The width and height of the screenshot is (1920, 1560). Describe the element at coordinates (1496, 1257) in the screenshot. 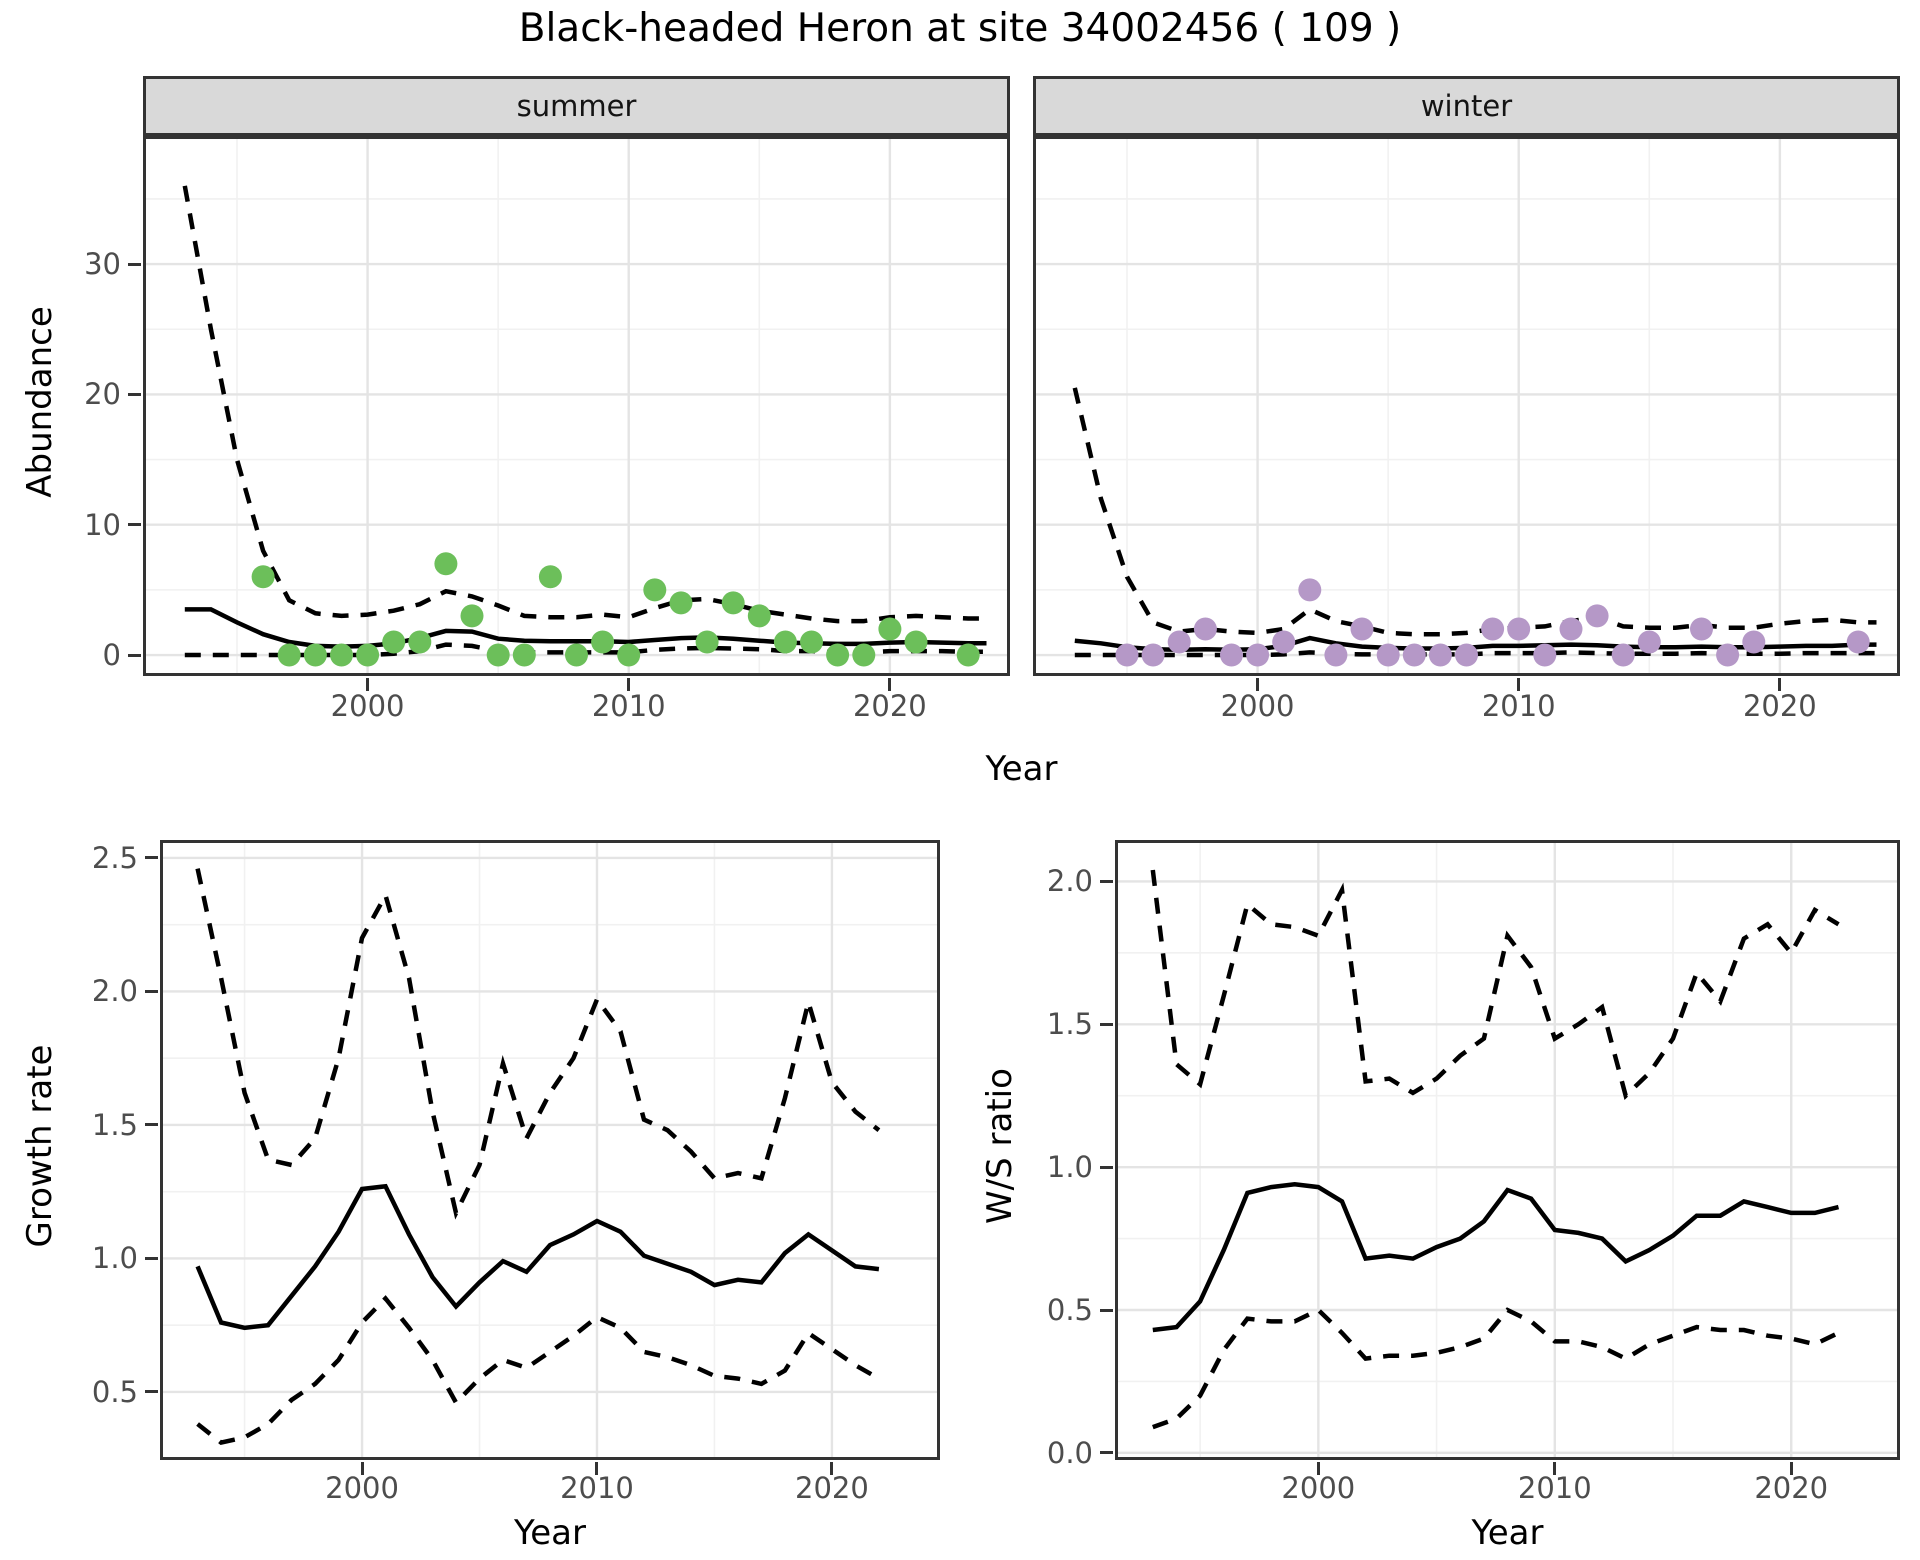

I see `mean-line` at that location.